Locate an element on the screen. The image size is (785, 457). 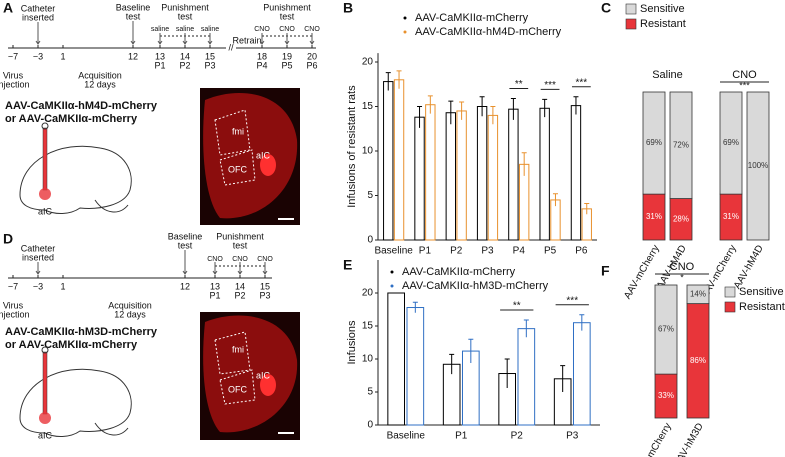
panel-letter: E is located at coordinates (347, 265).